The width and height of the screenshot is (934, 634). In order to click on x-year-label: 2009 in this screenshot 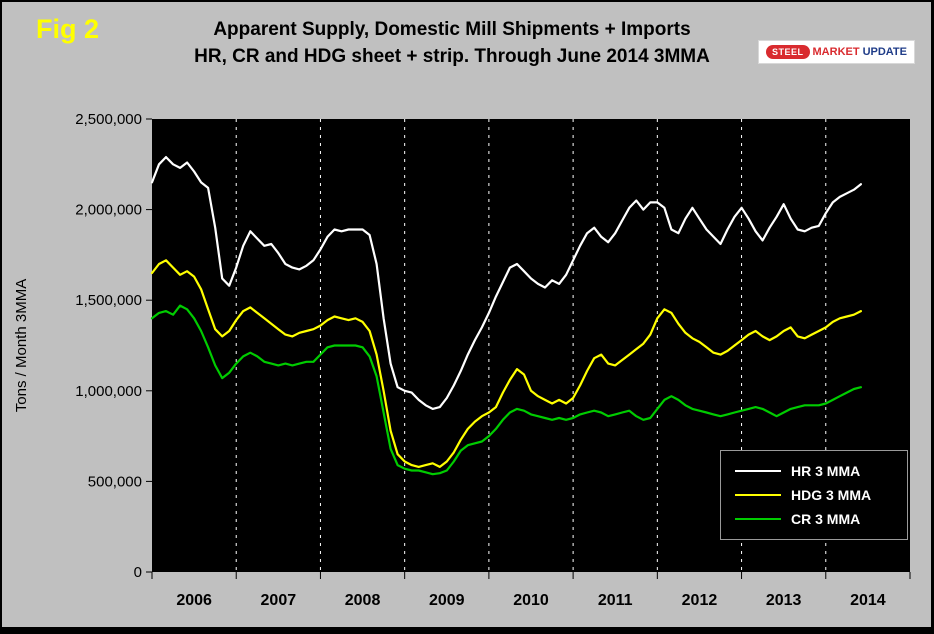, I will do `click(447, 600)`.